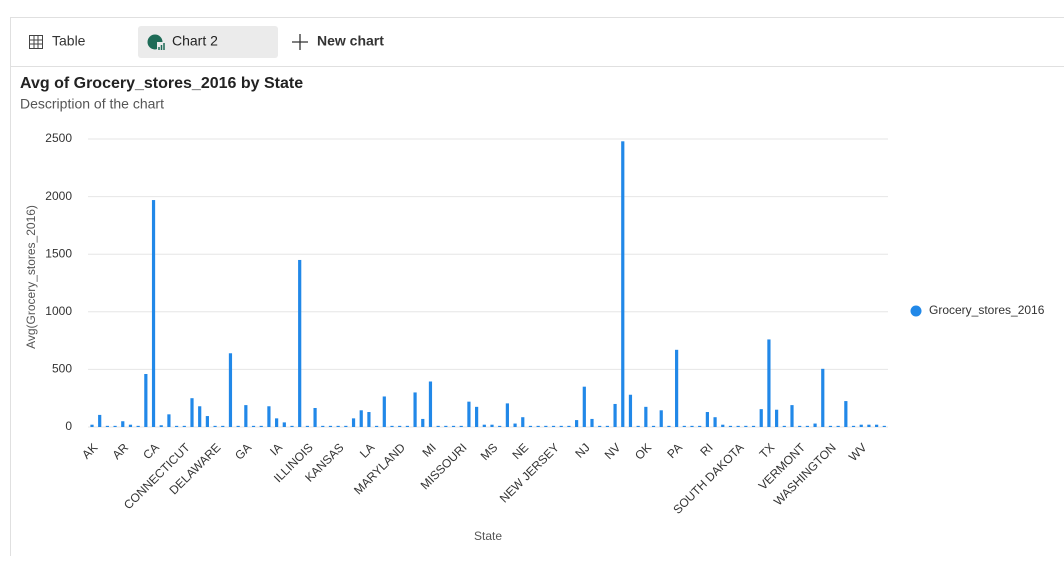 This screenshot has height=561, width=1064. What do you see at coordinates (58, 196) in the screenshot?
I see `y-tick-label: 2000` at bounding box center [58, 196].